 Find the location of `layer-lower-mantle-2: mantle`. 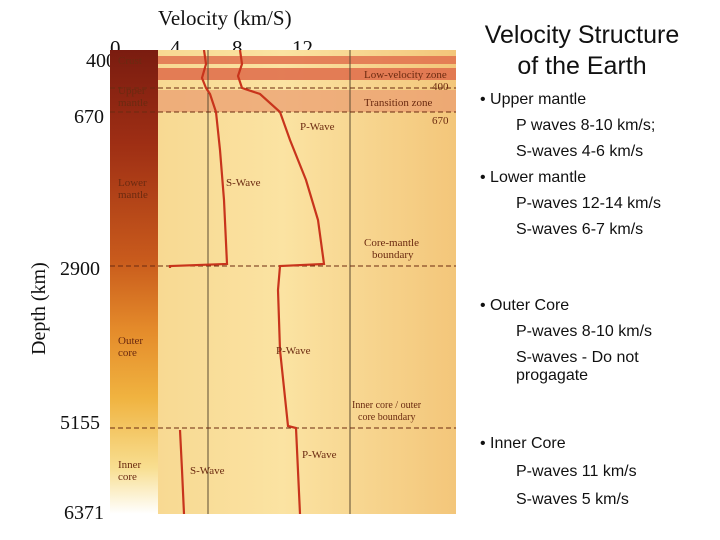

layer-lower-mantle-2: mantle is located at coordinates (133, 195).